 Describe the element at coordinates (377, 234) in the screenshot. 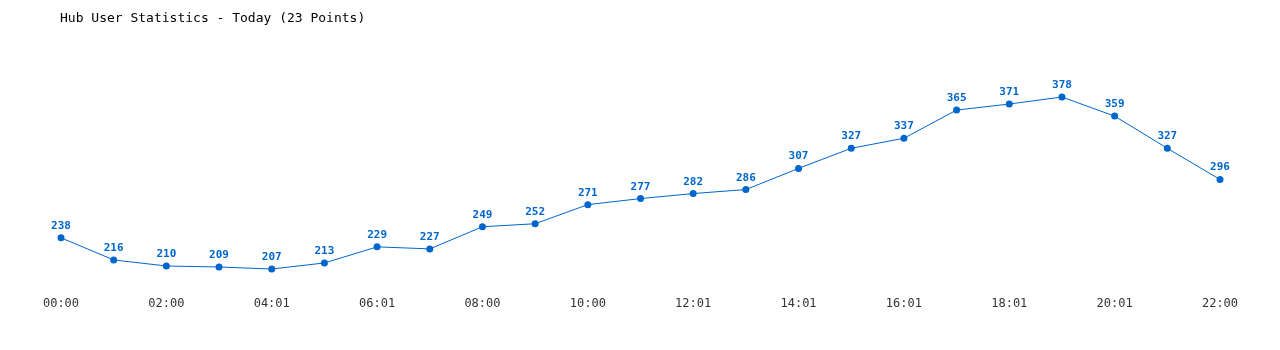

I see `data-label: 229` at that location.